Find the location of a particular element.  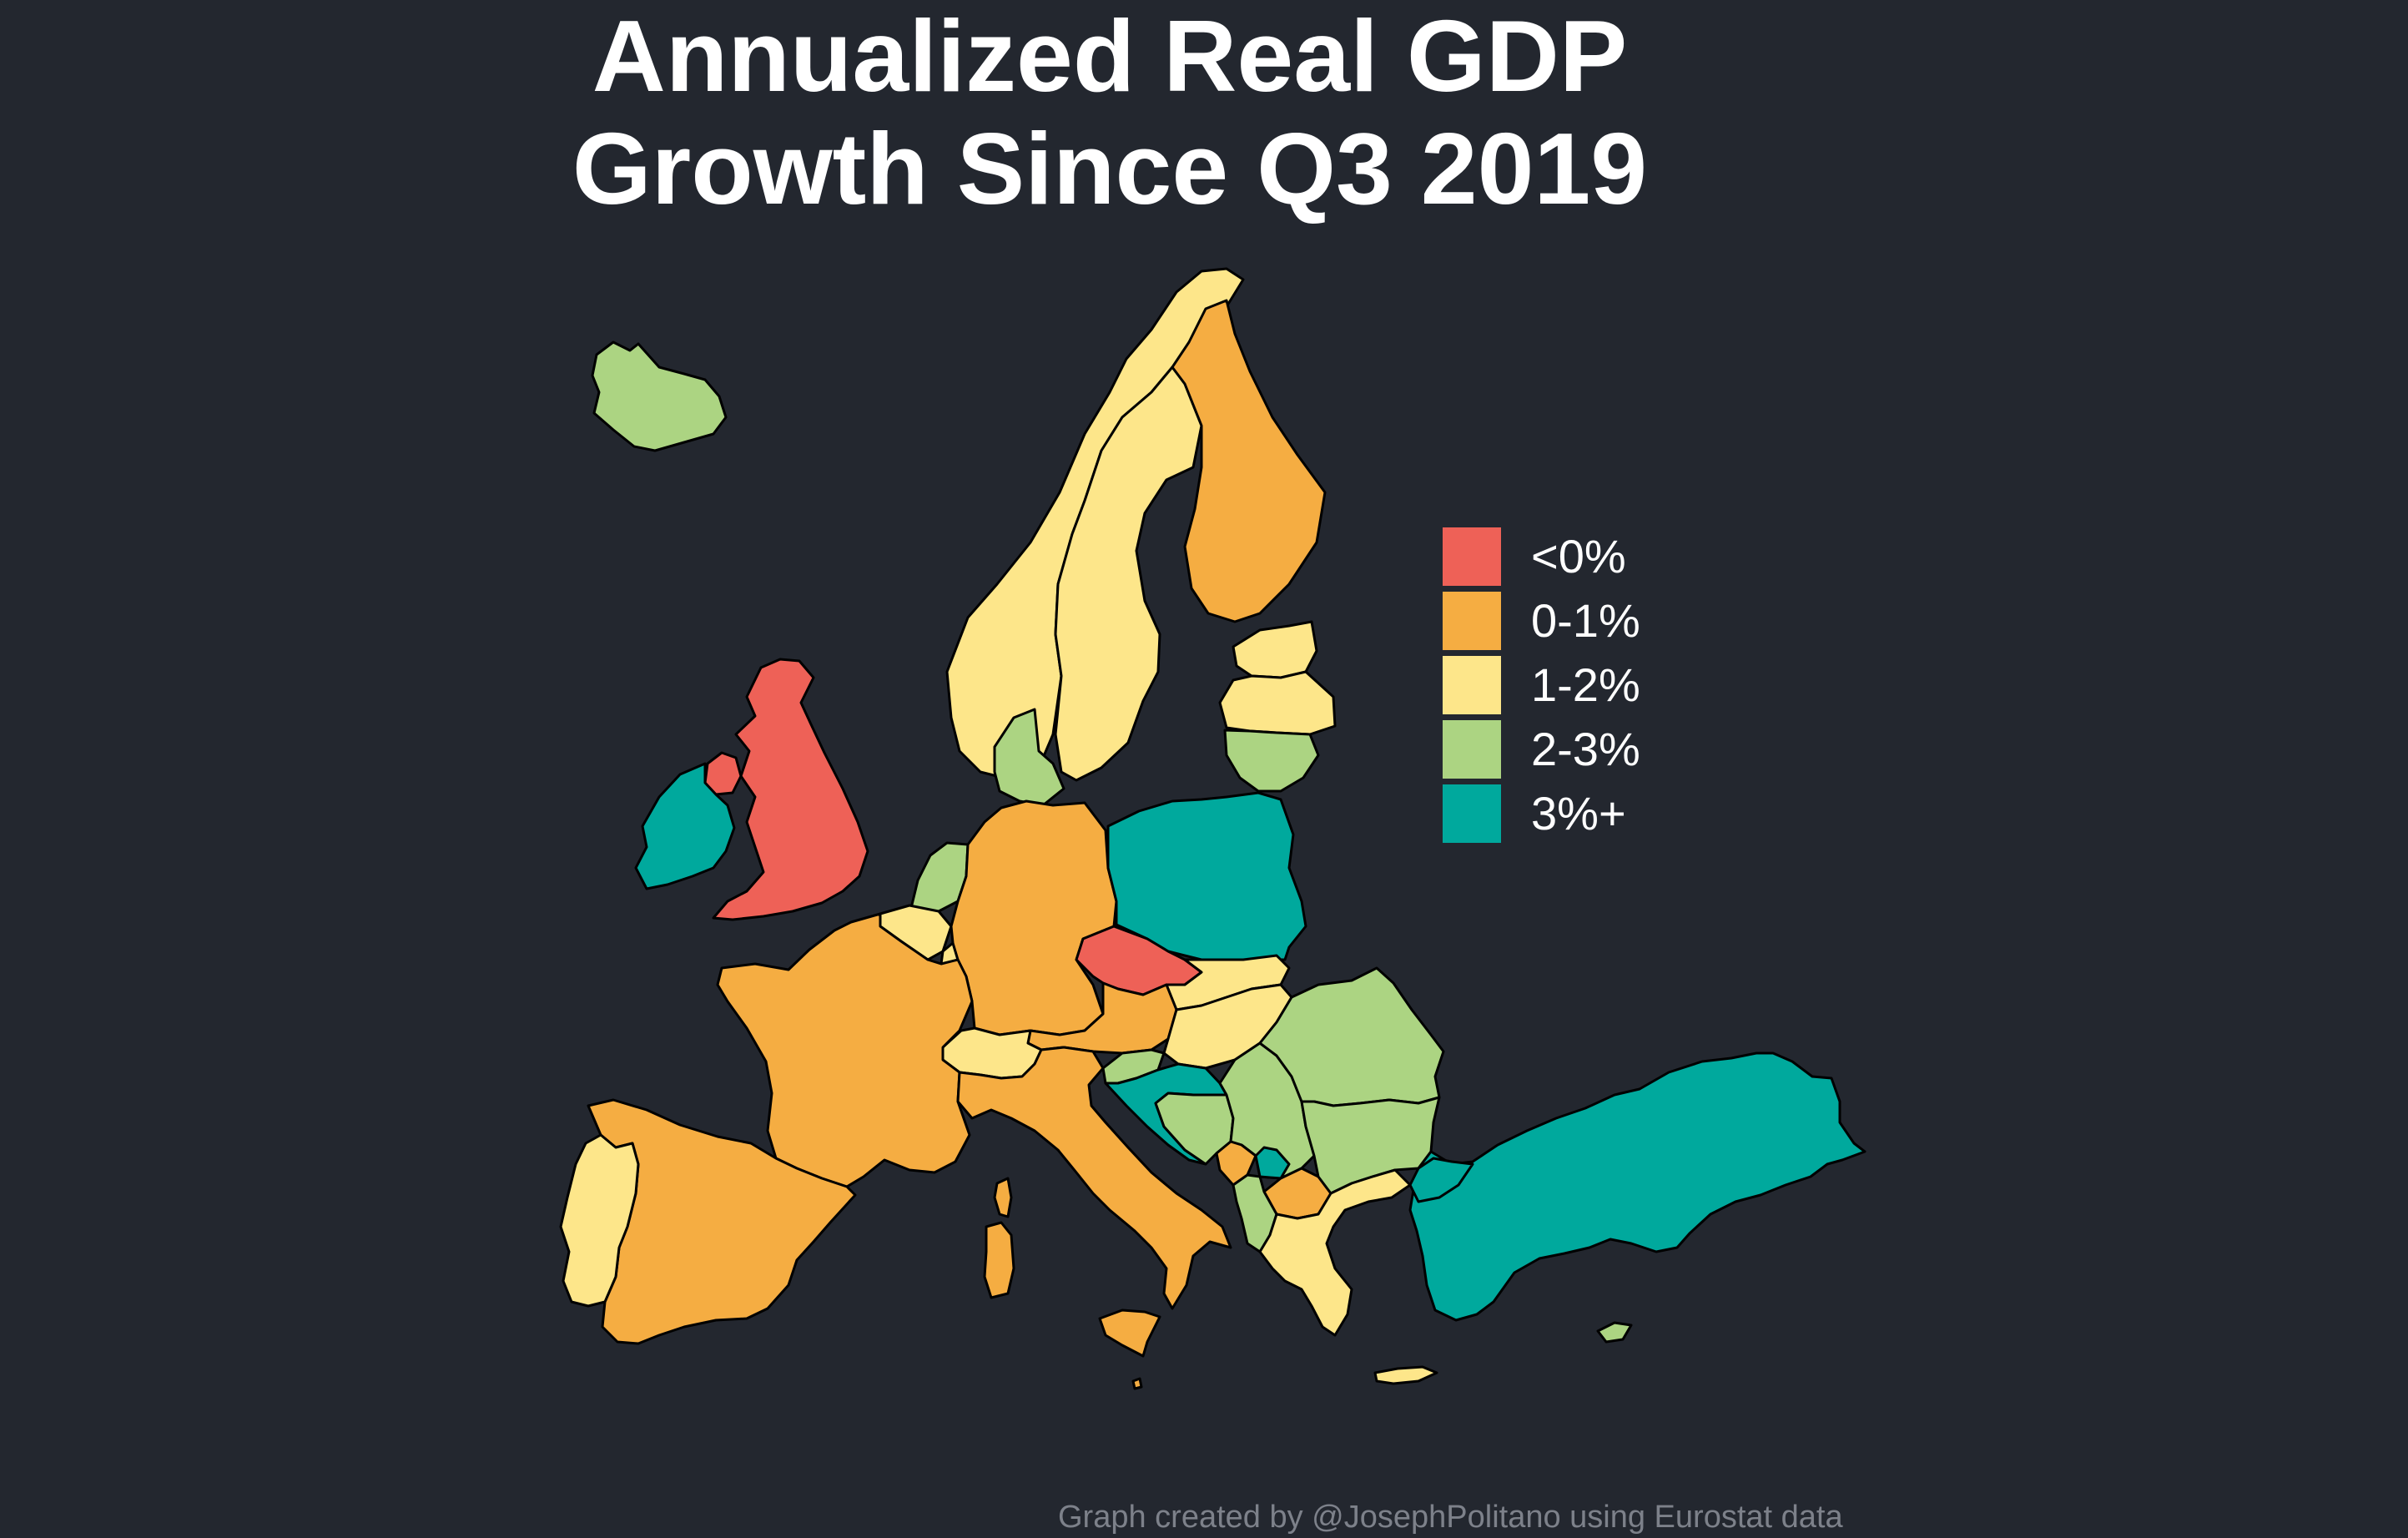

country-united-kingdom is located at coordinates (790, 789).